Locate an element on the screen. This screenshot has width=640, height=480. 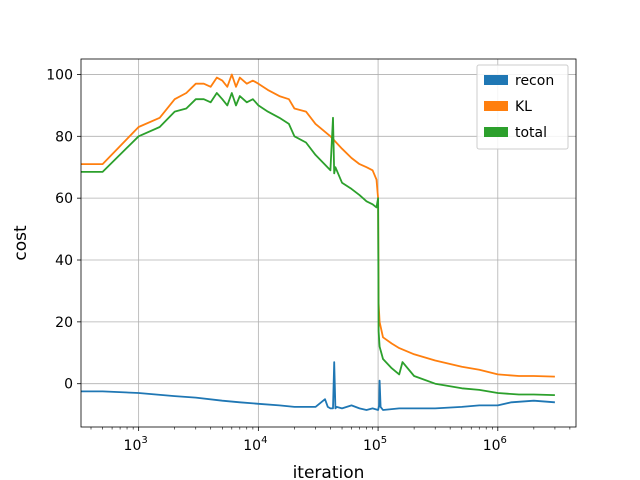
y-tick-label: 100 is located at coordinates (59, 75).